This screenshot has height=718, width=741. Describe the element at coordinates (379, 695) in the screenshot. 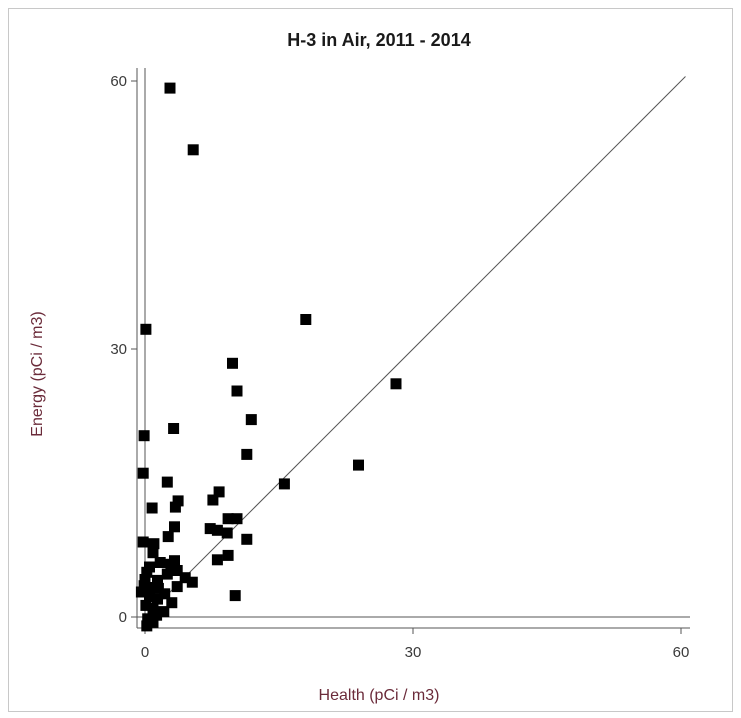

I see `x-axis-label: Health (pCi / m3)` at that location.